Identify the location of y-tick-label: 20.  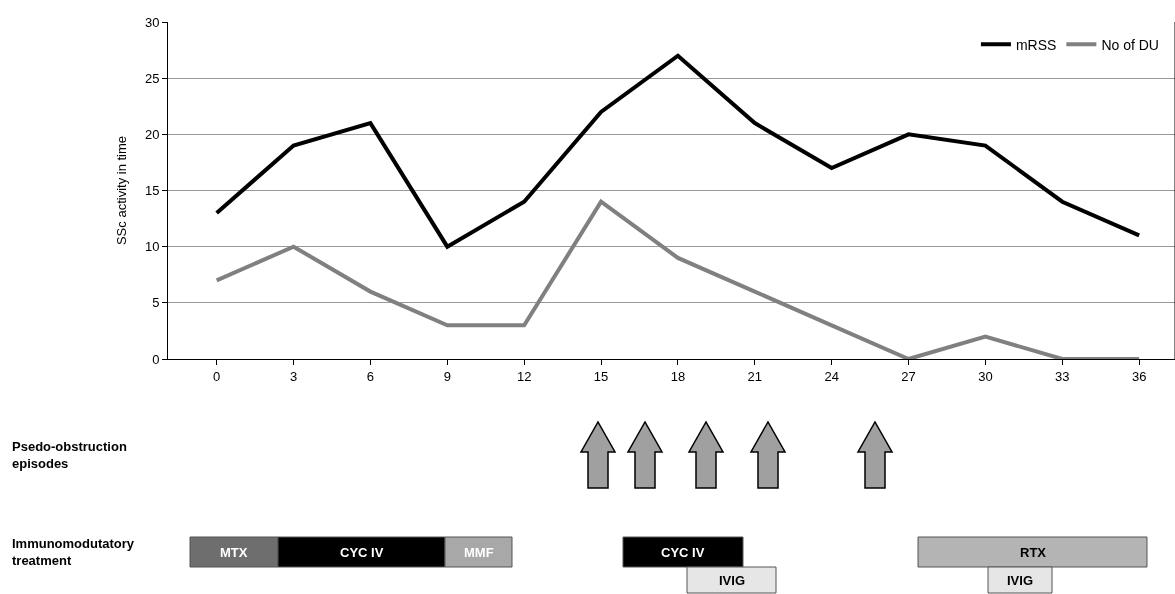
(152, 134).